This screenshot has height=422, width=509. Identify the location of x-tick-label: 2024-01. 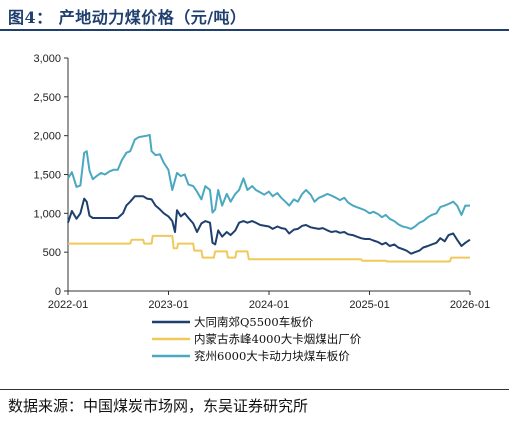
(269, 305).